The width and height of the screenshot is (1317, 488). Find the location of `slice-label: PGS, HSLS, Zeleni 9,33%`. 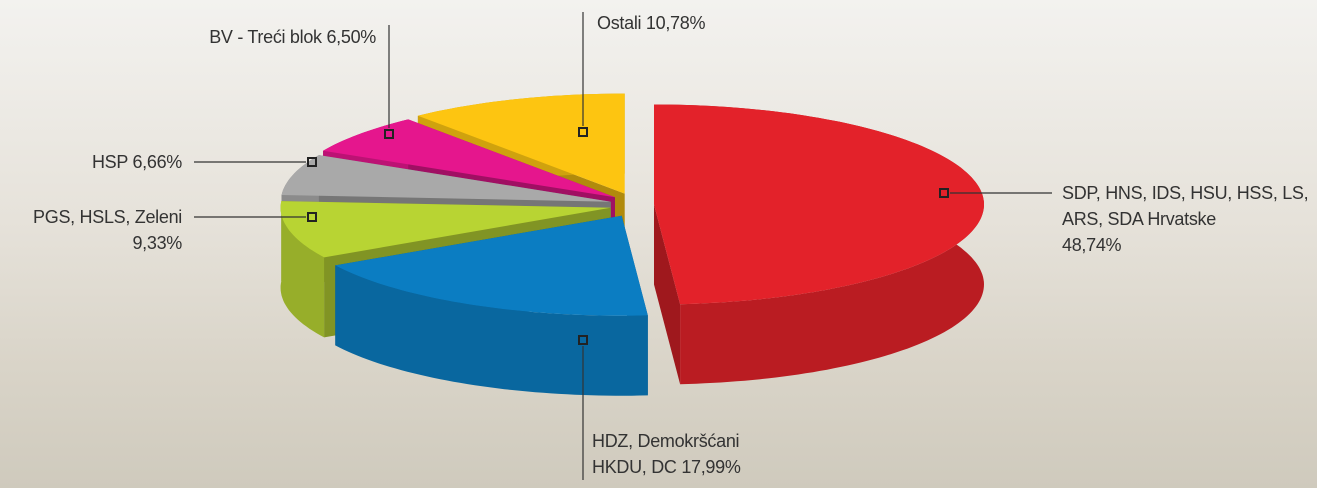

slice-label: PGS, HSLS, Zeleni 9,33% is located at coordinates (96, 230).